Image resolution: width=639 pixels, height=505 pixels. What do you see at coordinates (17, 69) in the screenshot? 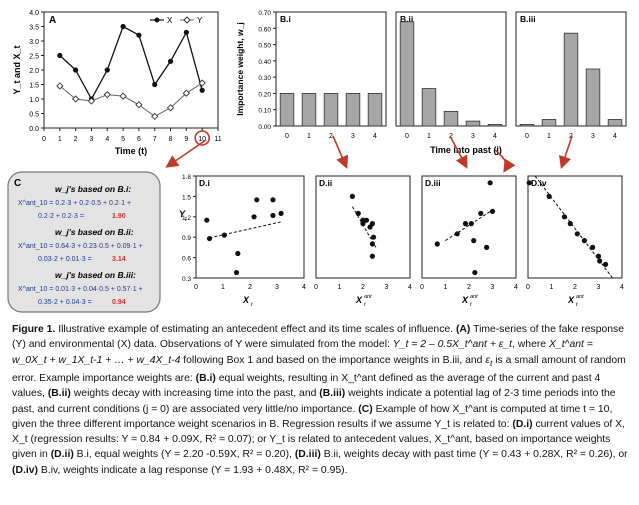
I see `panel-a-ylabel: Y_t and X_t` at bounding box center [17, 69].